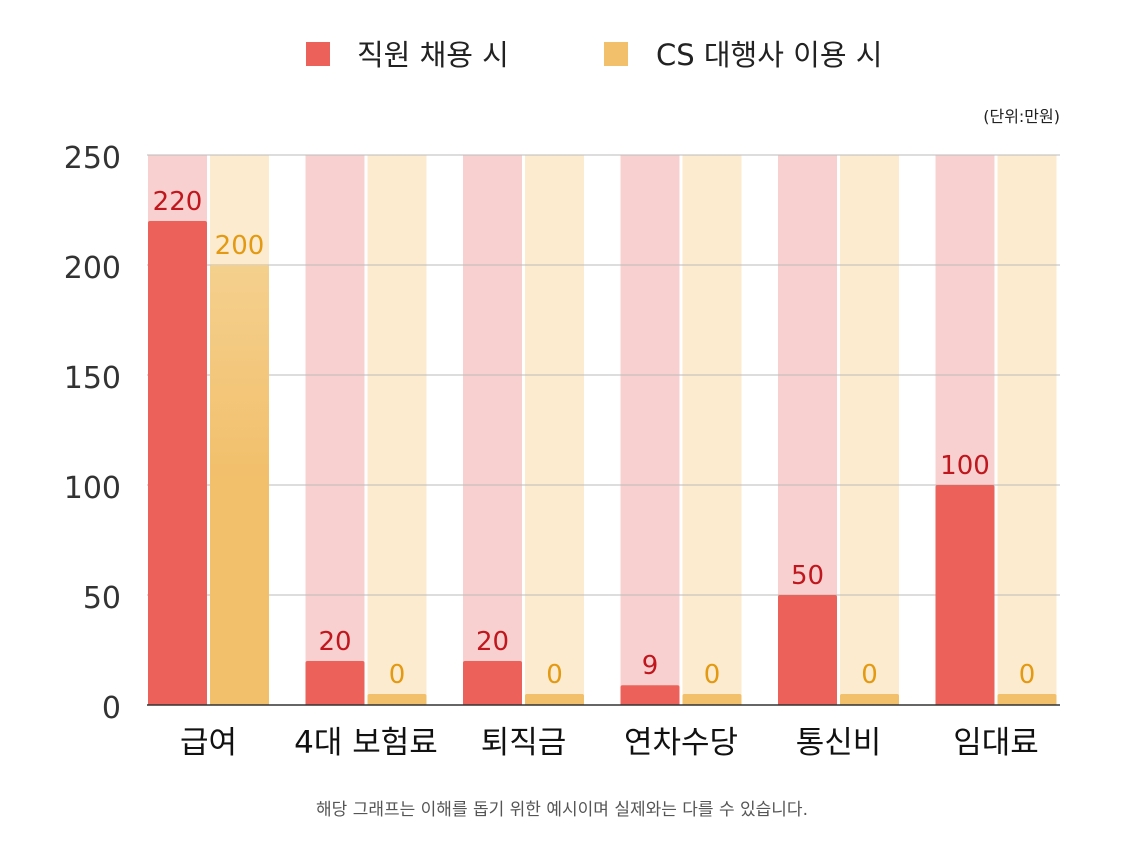 This screenshot has width=1126, height=858. Describe the element at coordinates (609, 743) in the screenshot. I see `x-axis-labels: 급여 4대 보험료 퇴직금 연차수당 통신비 임대료` at that location.